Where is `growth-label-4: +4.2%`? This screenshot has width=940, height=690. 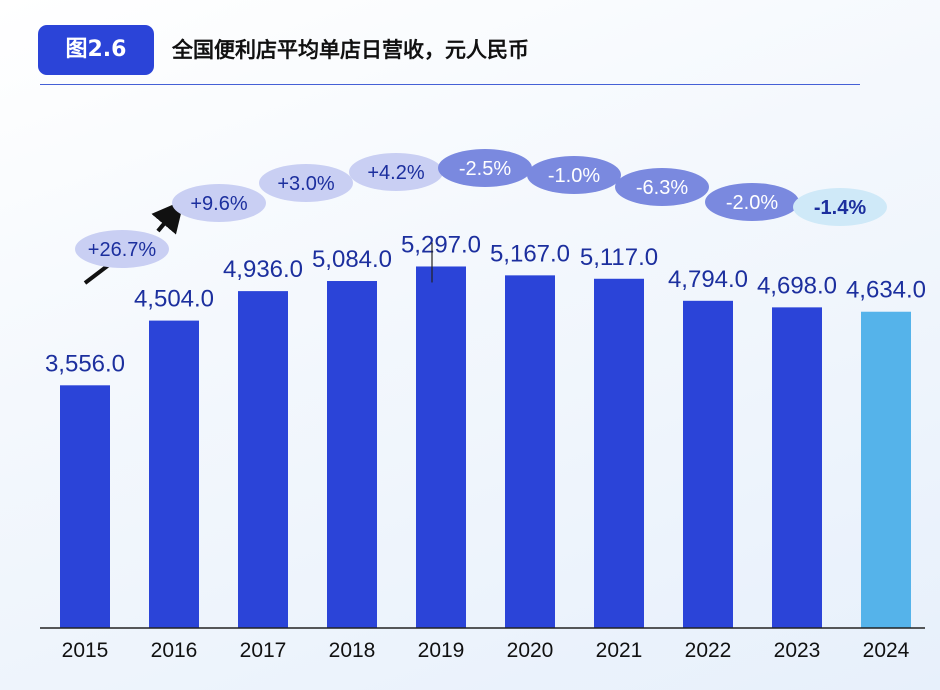
growth-label-4: +4.2% is located at coordinates (395, 173).